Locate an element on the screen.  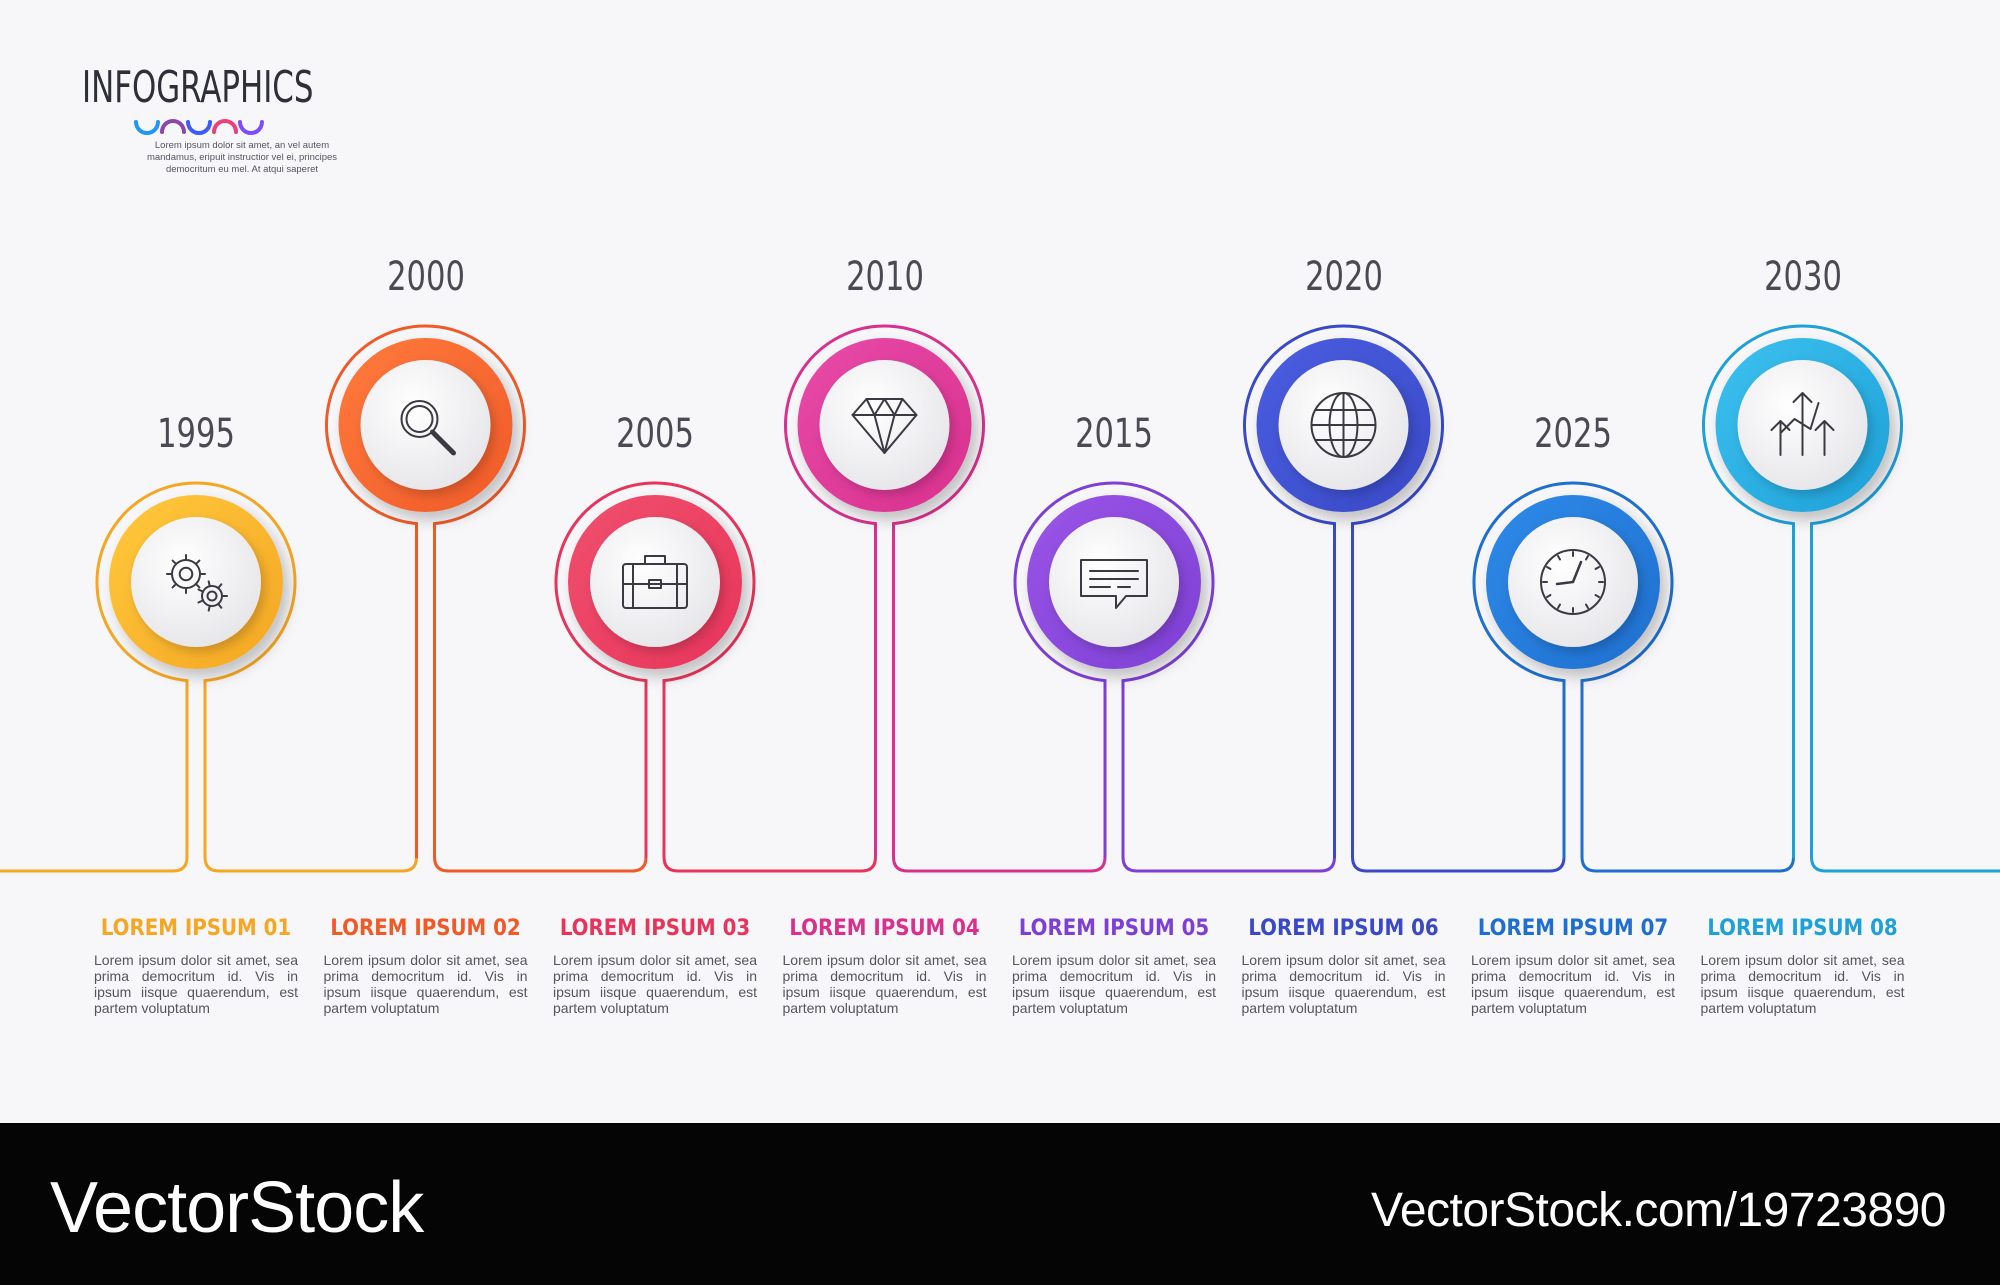
year-label: 2030 is located at coordinates (1802, 277).